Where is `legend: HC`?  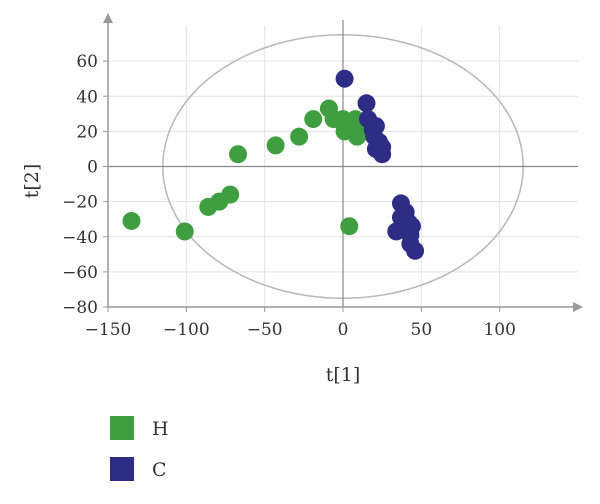
legend: HC is located at coordinates (139, 448).